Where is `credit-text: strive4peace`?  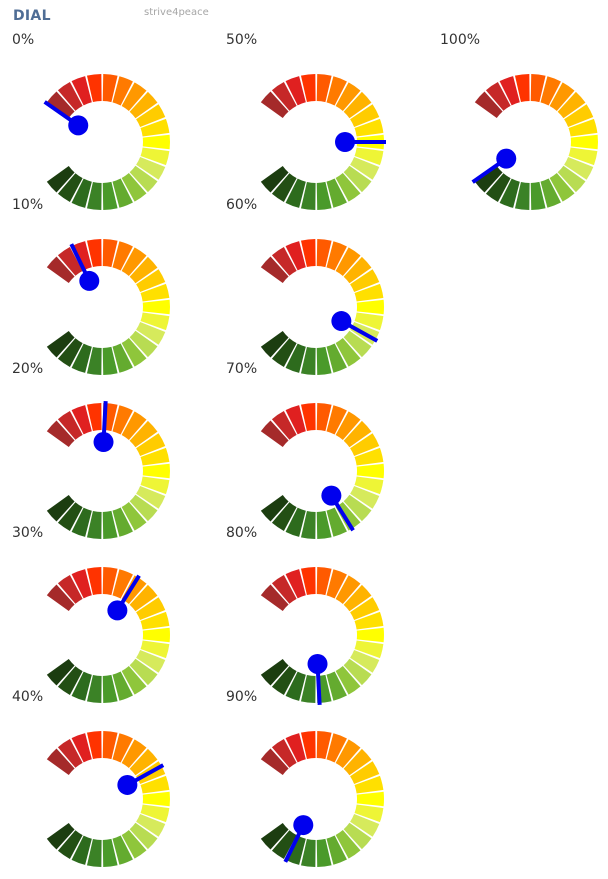
credit-text: strive4peace is located at coordinates (176, 12).